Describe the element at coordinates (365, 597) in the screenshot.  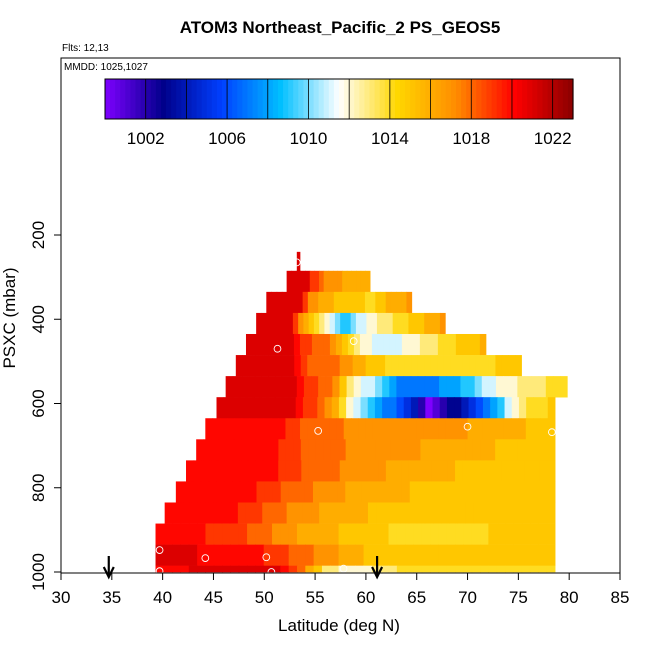
I see `x-tick-label: 60` at that location.